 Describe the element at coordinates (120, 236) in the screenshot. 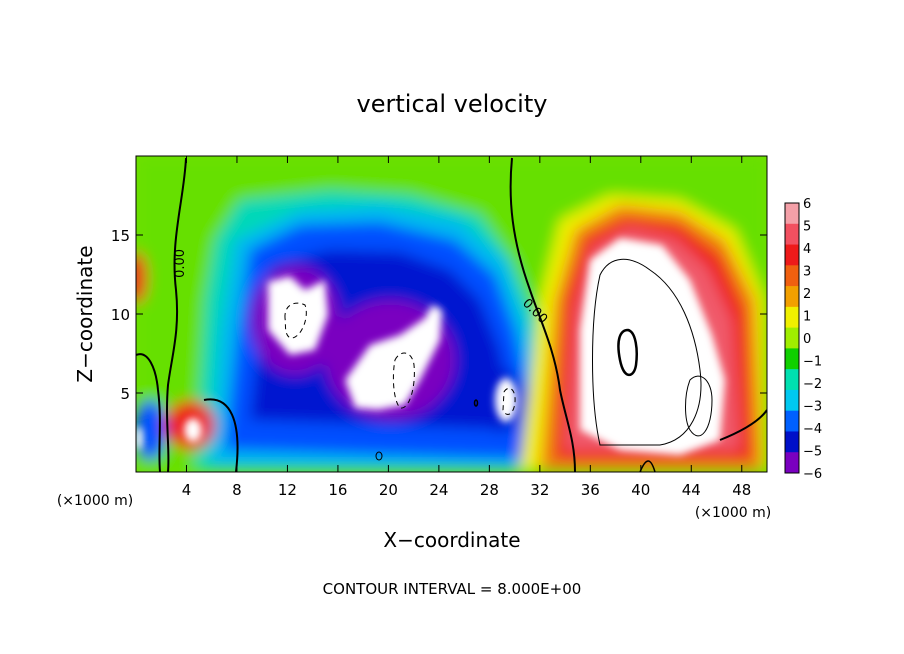

I see `y-tick-label: 15` at that location.